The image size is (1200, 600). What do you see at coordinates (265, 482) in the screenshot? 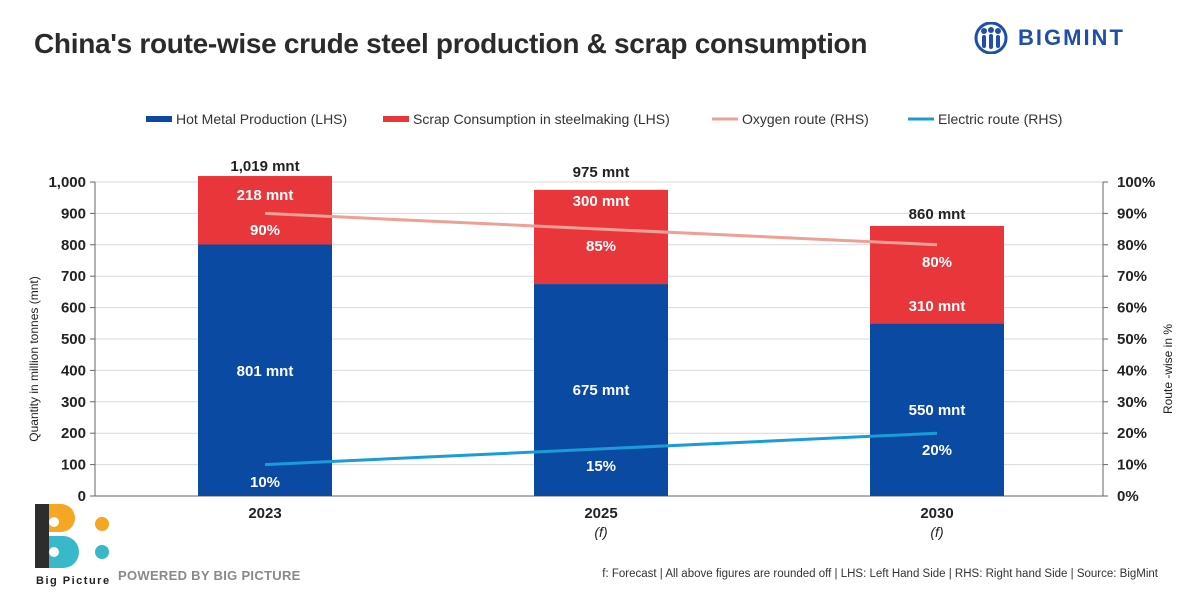
I see `electric-route-data-label: 10%` at bounding box center [265, 482].